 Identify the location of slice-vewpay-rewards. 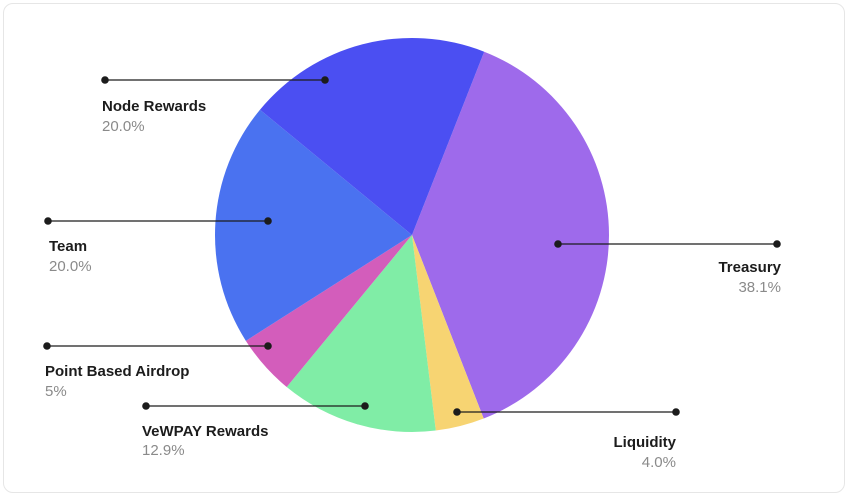
(361, 333).